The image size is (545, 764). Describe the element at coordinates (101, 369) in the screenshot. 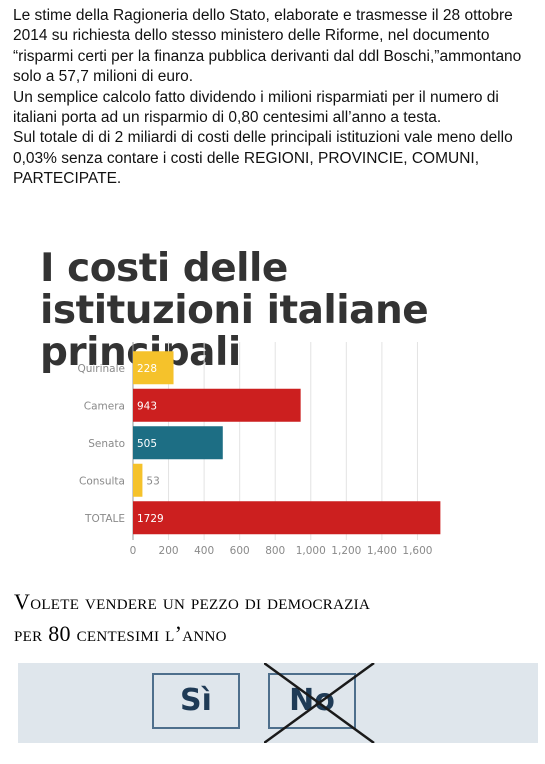

I see `category-label: Quirinale` at that location.